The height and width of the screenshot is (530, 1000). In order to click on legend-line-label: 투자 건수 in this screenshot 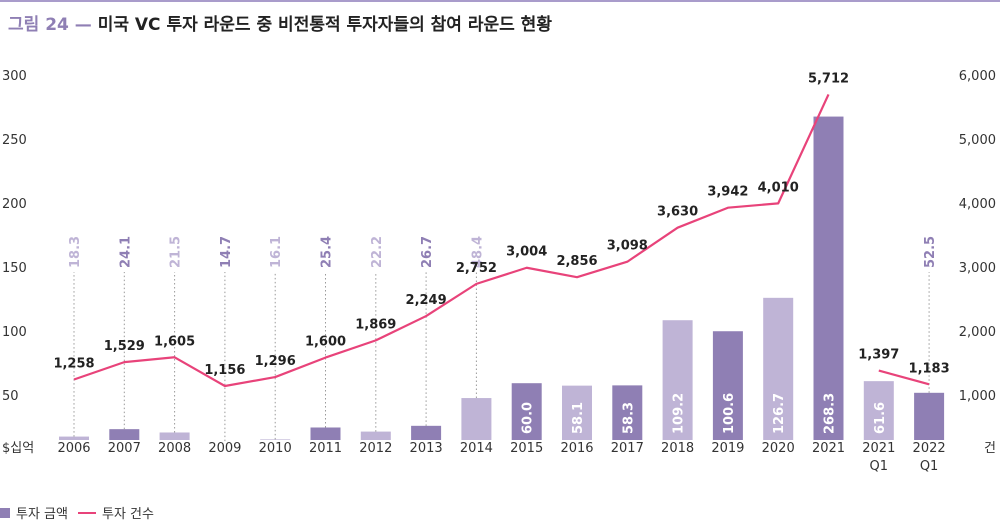, I will do `click(127, 514)`.